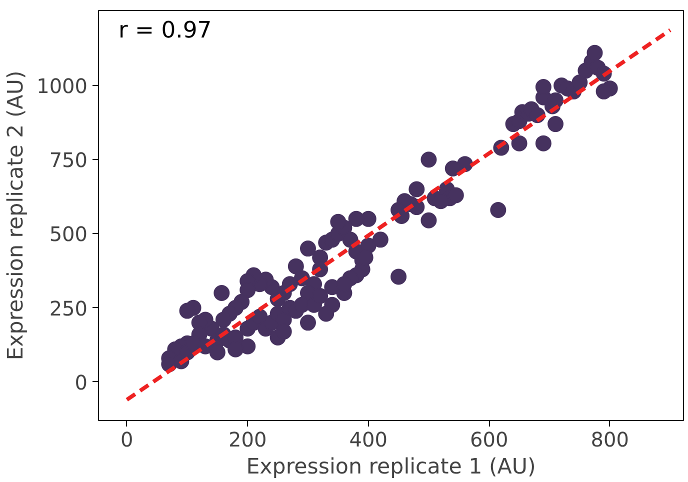 Image resolution: width=688 pixels, height=482 pixels. What do you see at coordinates (247, 440) in the screenshot?
I see `x-tick-label: 200` at bounding box center [247, 440].